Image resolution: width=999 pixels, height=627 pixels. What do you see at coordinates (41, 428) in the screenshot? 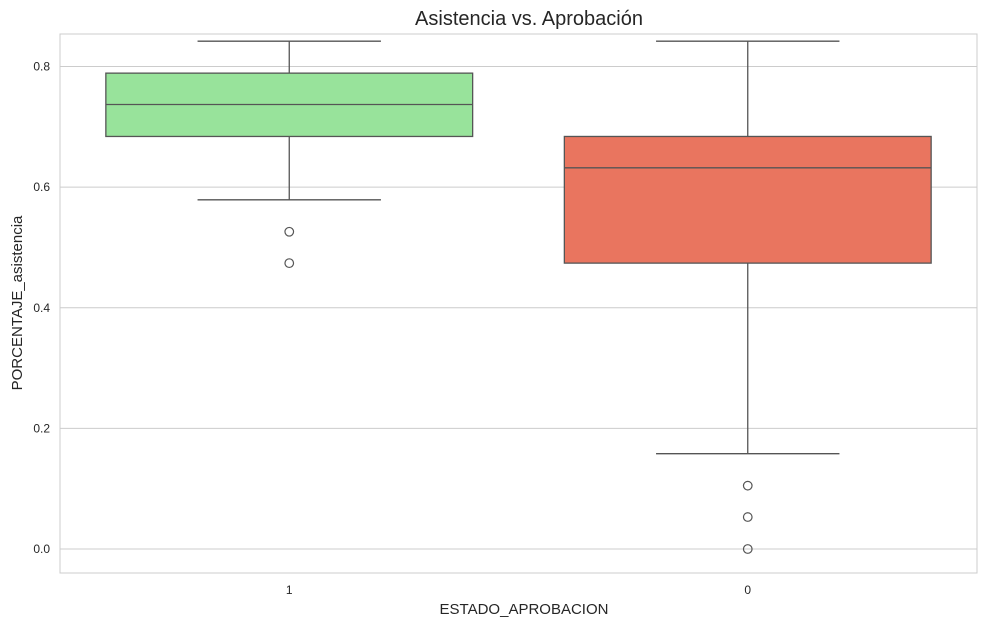
I see `y-tick-label: 0.2` at bounding box center [41, 428].